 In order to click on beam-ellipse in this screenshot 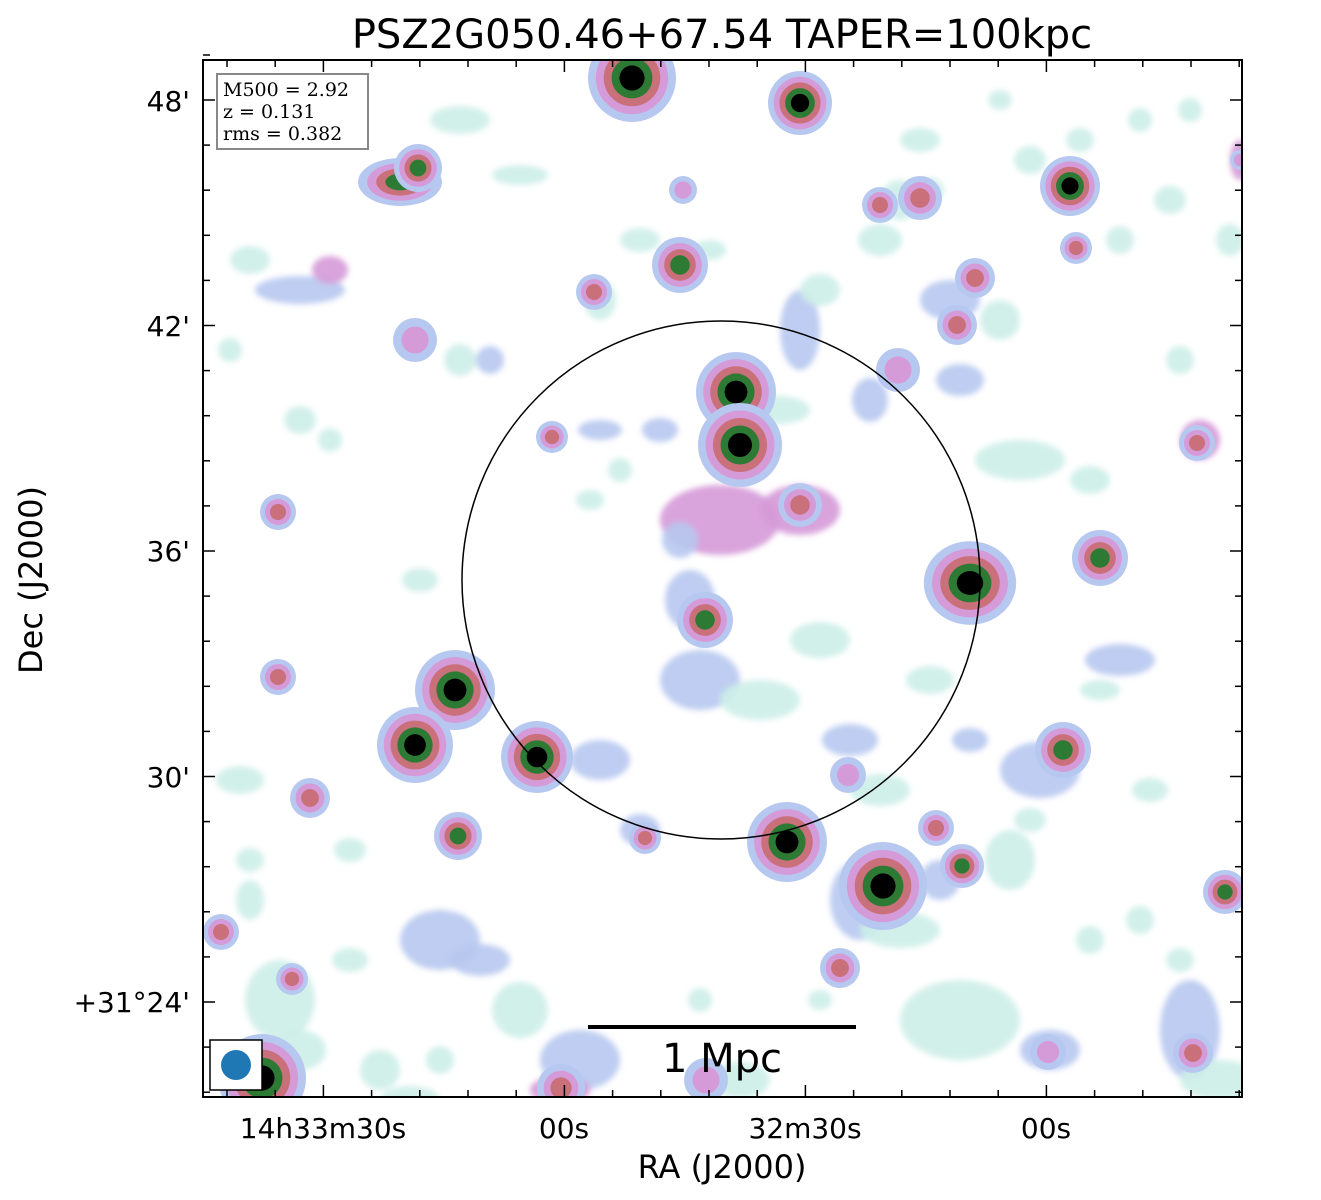, I will do `click(236, 1065)`.